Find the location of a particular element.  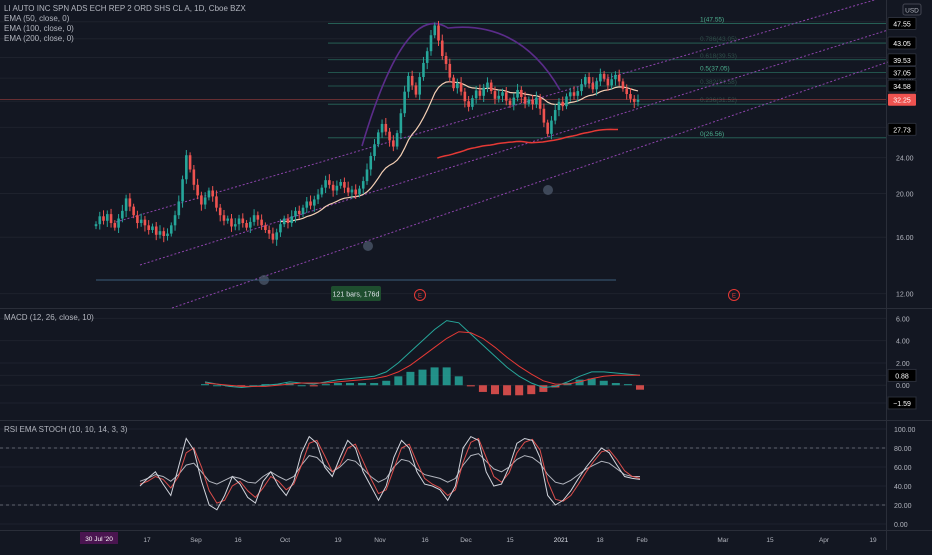

stoch-d-line is located at coordinates (390, 470).